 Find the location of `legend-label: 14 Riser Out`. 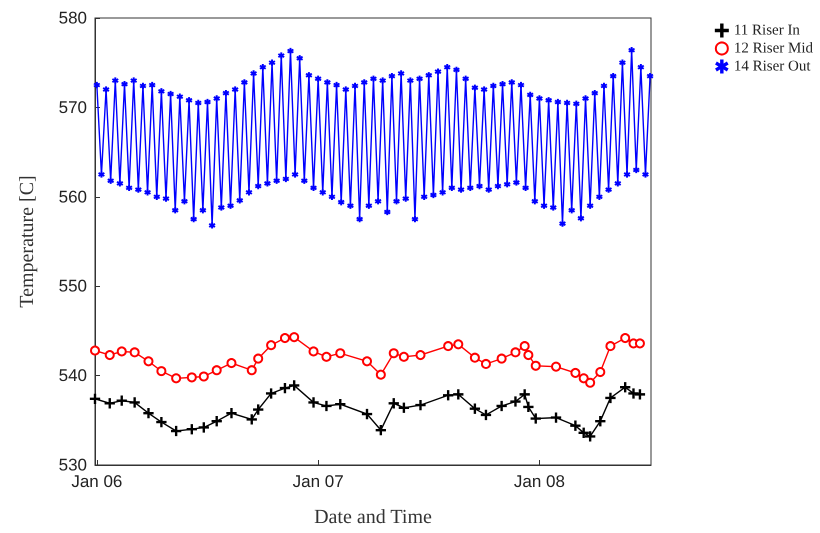

legend-label: 14 Riser Out is located at coordinates (773, 66).